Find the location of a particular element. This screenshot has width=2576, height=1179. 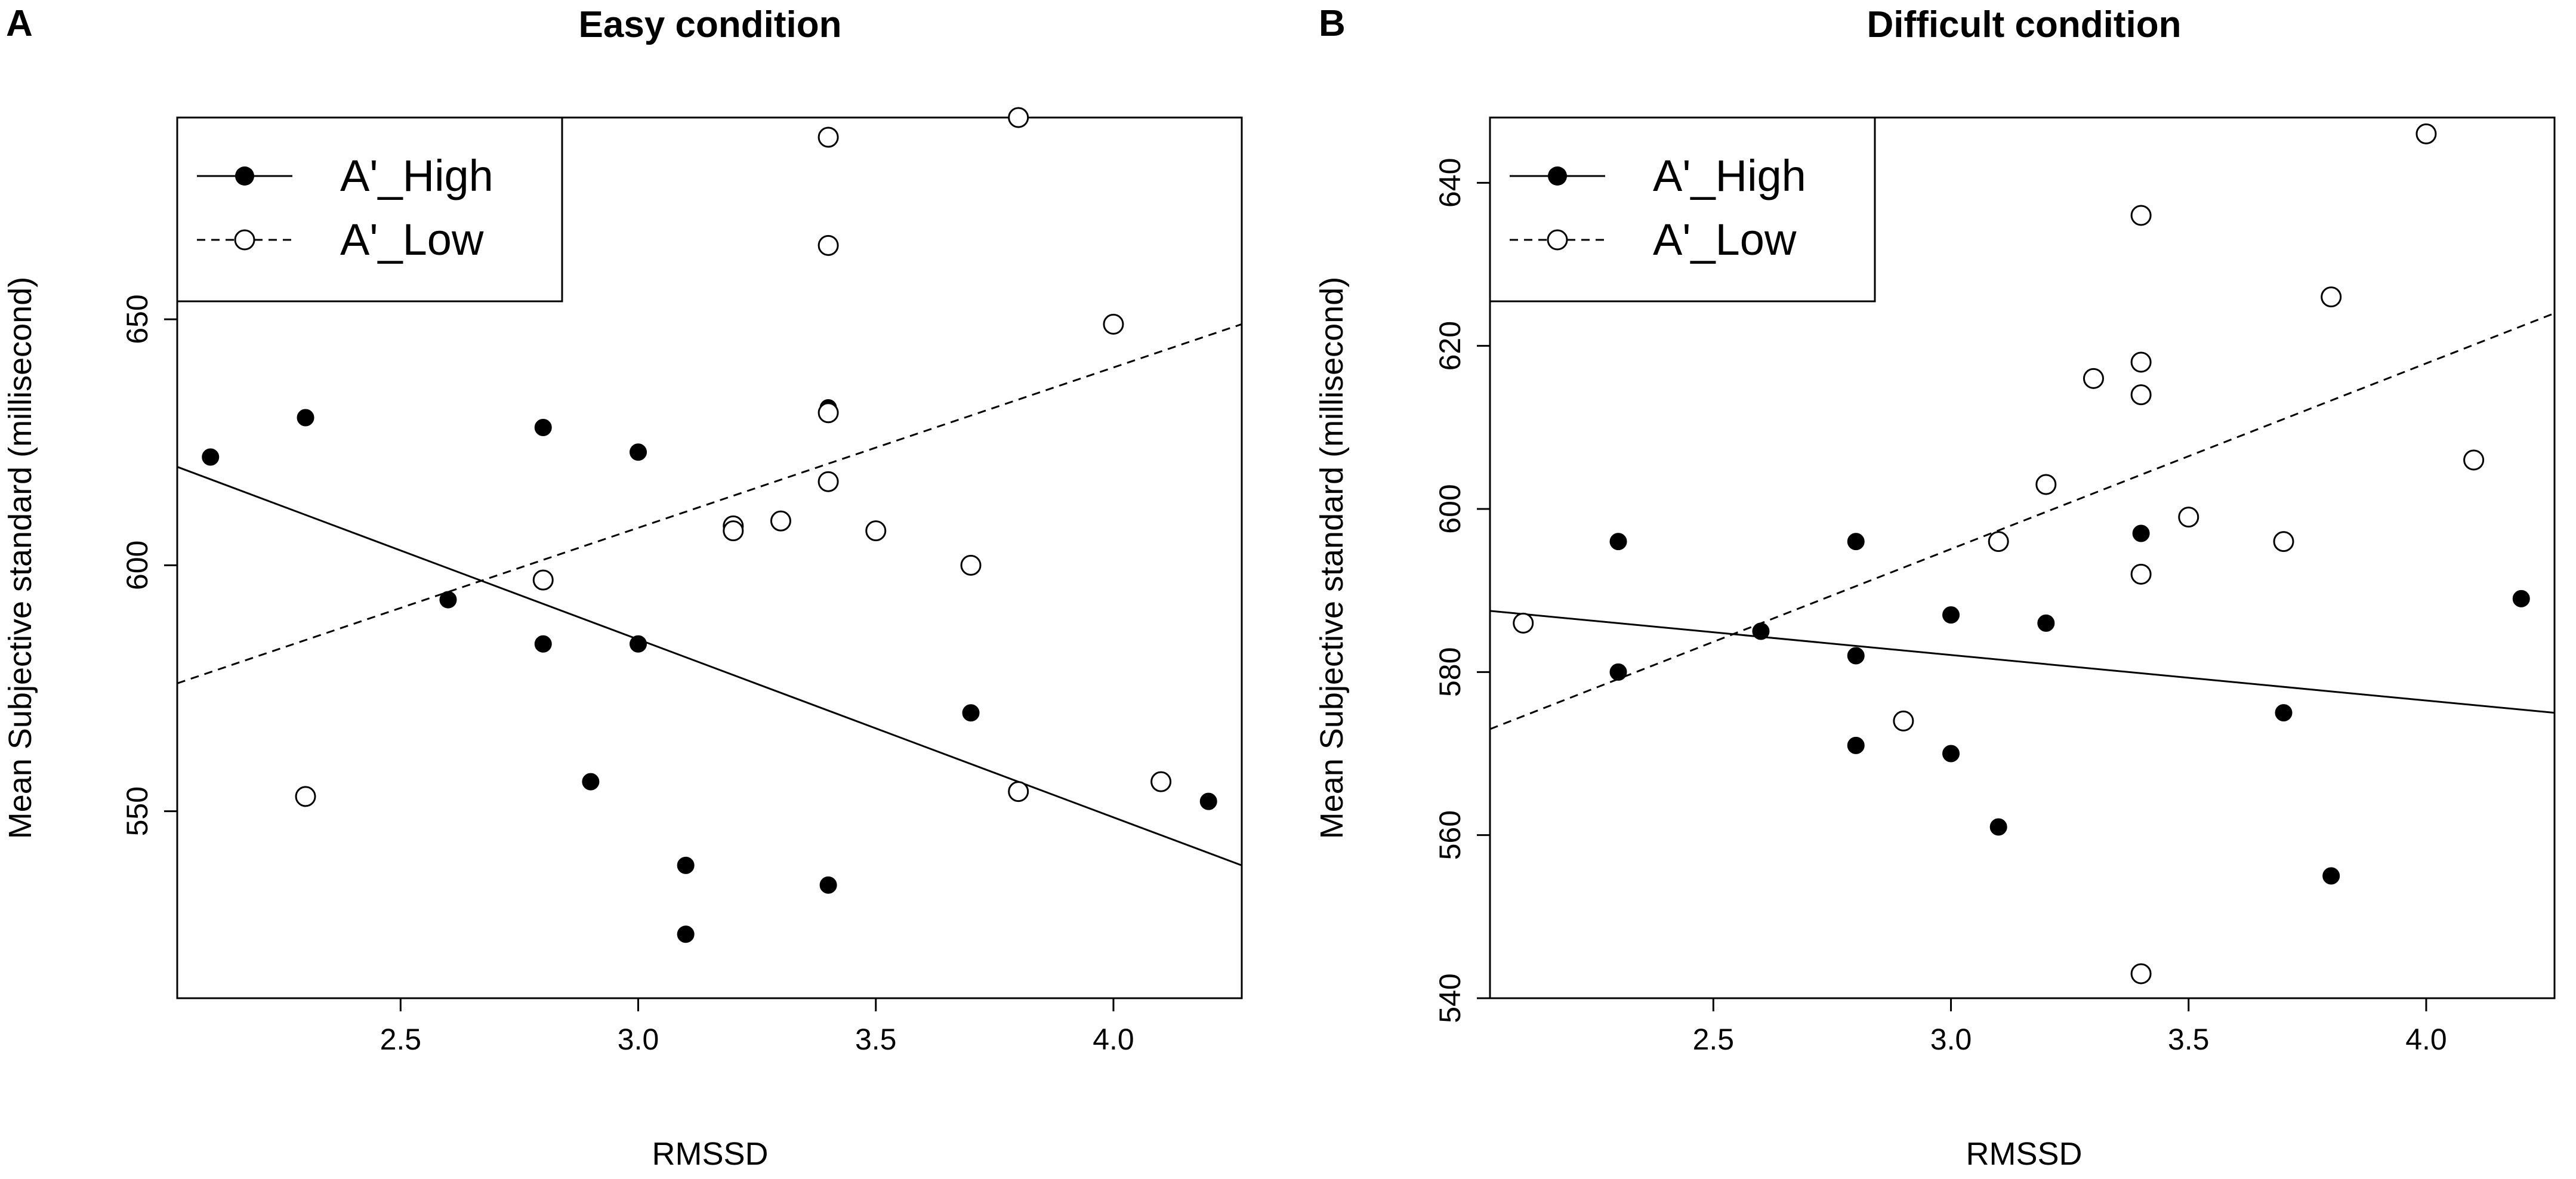

fit-lines-b is located at coordinates (2022, 521).